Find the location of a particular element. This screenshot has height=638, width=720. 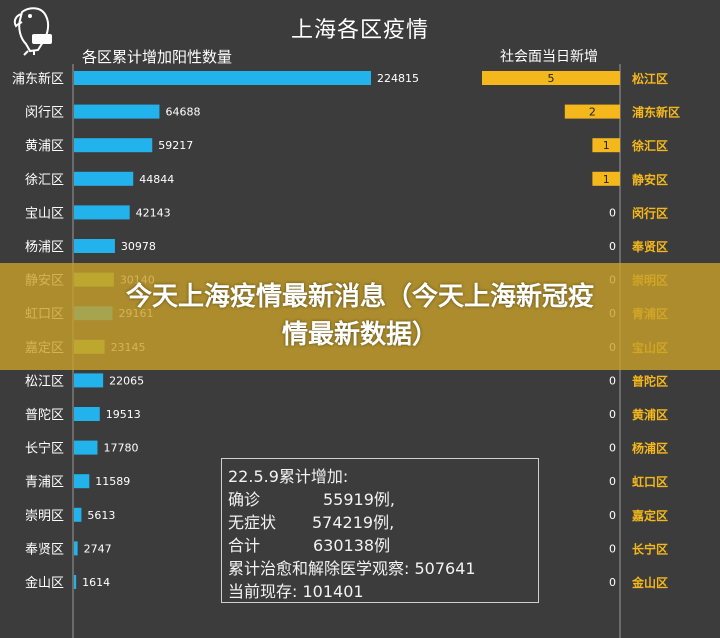

right-category-label: 杨浦区 is located at coordinates (650, 448).